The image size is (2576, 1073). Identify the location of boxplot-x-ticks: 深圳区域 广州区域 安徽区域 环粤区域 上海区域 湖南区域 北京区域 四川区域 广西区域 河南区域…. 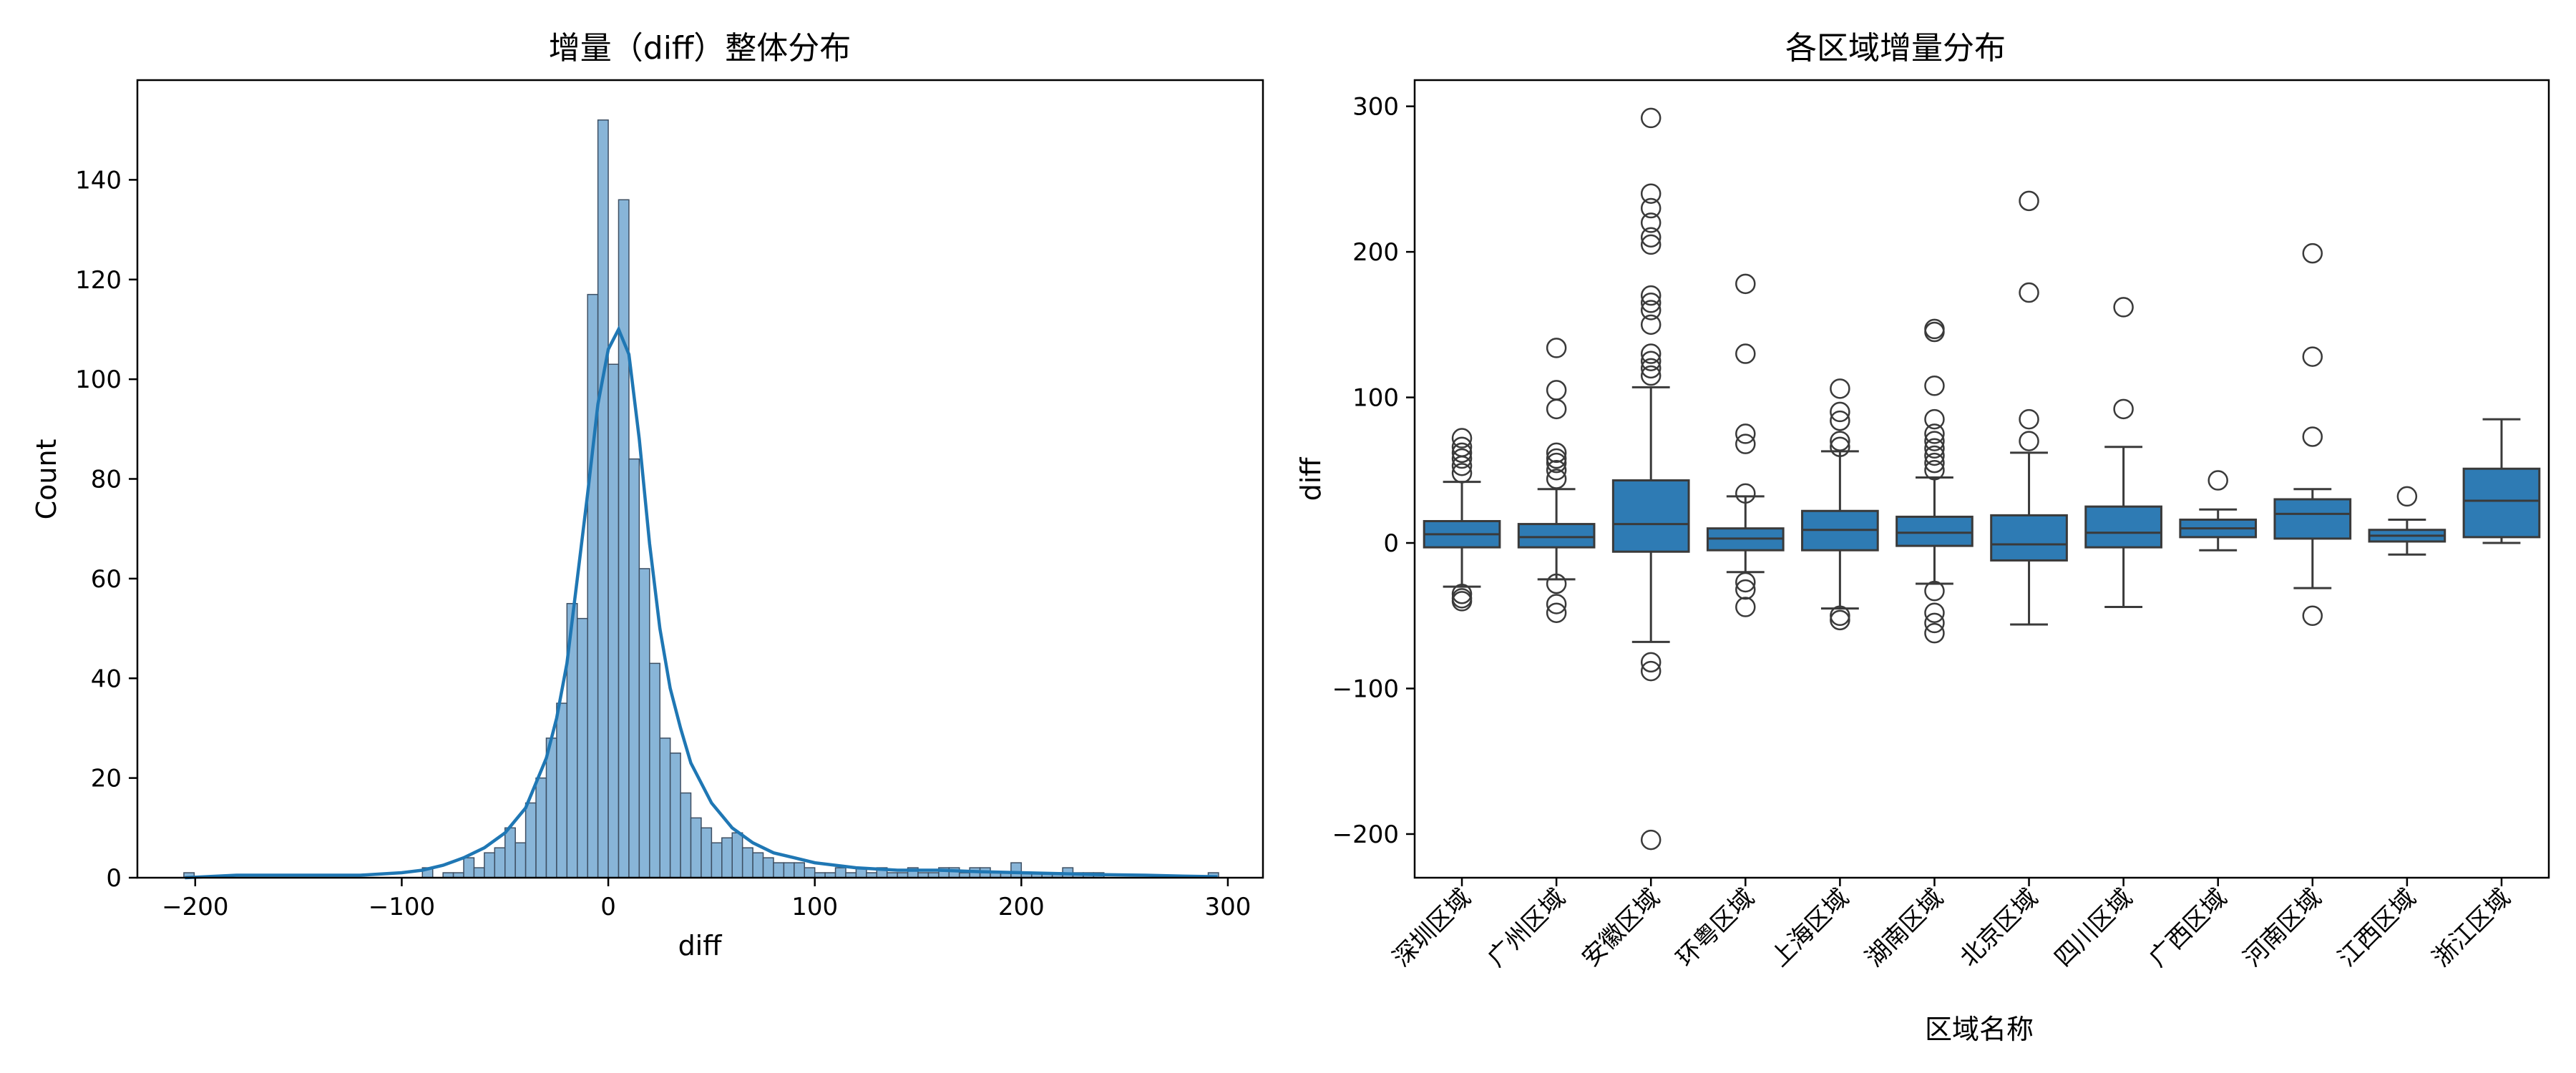
(1951, 925).